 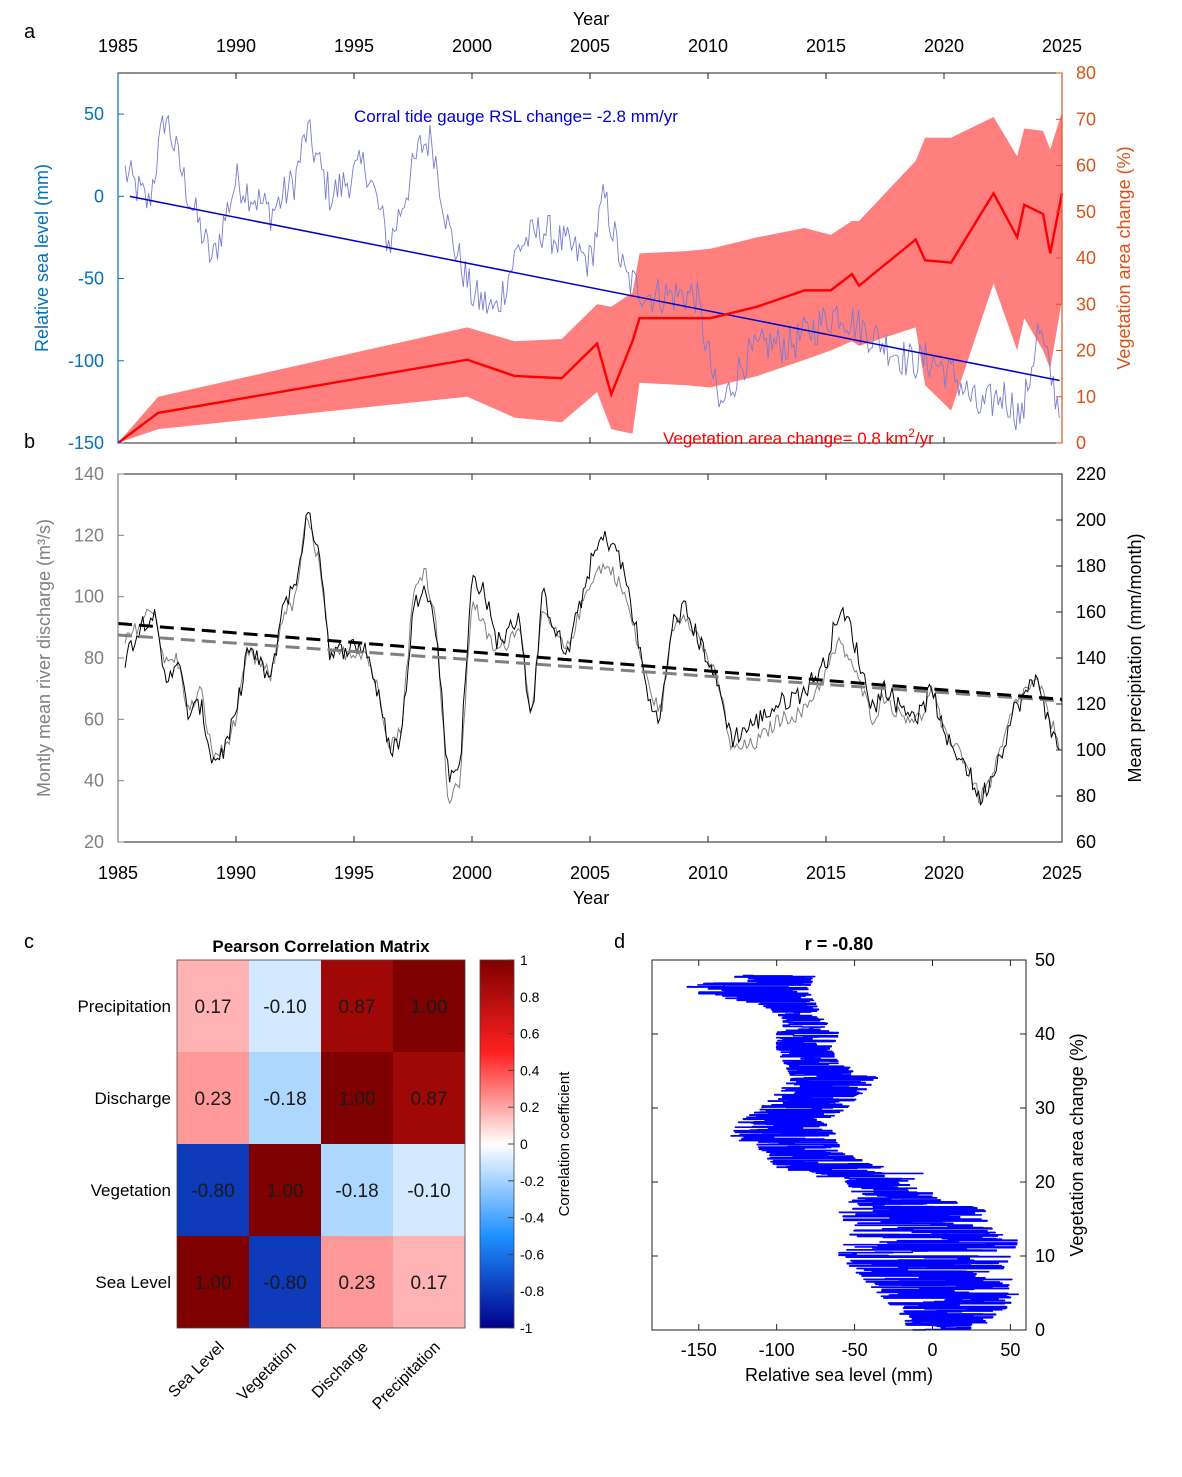 What do you see at coordinates (524, 960) in the screenshot?
I see `colorbar-tick-label: 1` at bounding box center [524, 960].